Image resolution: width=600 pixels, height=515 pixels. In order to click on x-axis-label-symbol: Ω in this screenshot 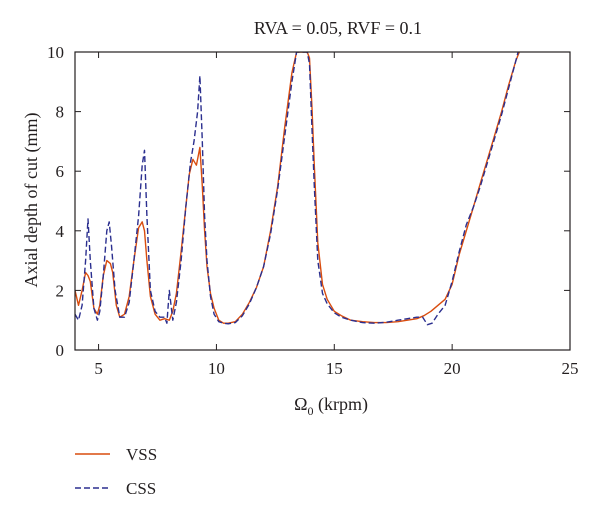, I will do `click(300, 404)`.